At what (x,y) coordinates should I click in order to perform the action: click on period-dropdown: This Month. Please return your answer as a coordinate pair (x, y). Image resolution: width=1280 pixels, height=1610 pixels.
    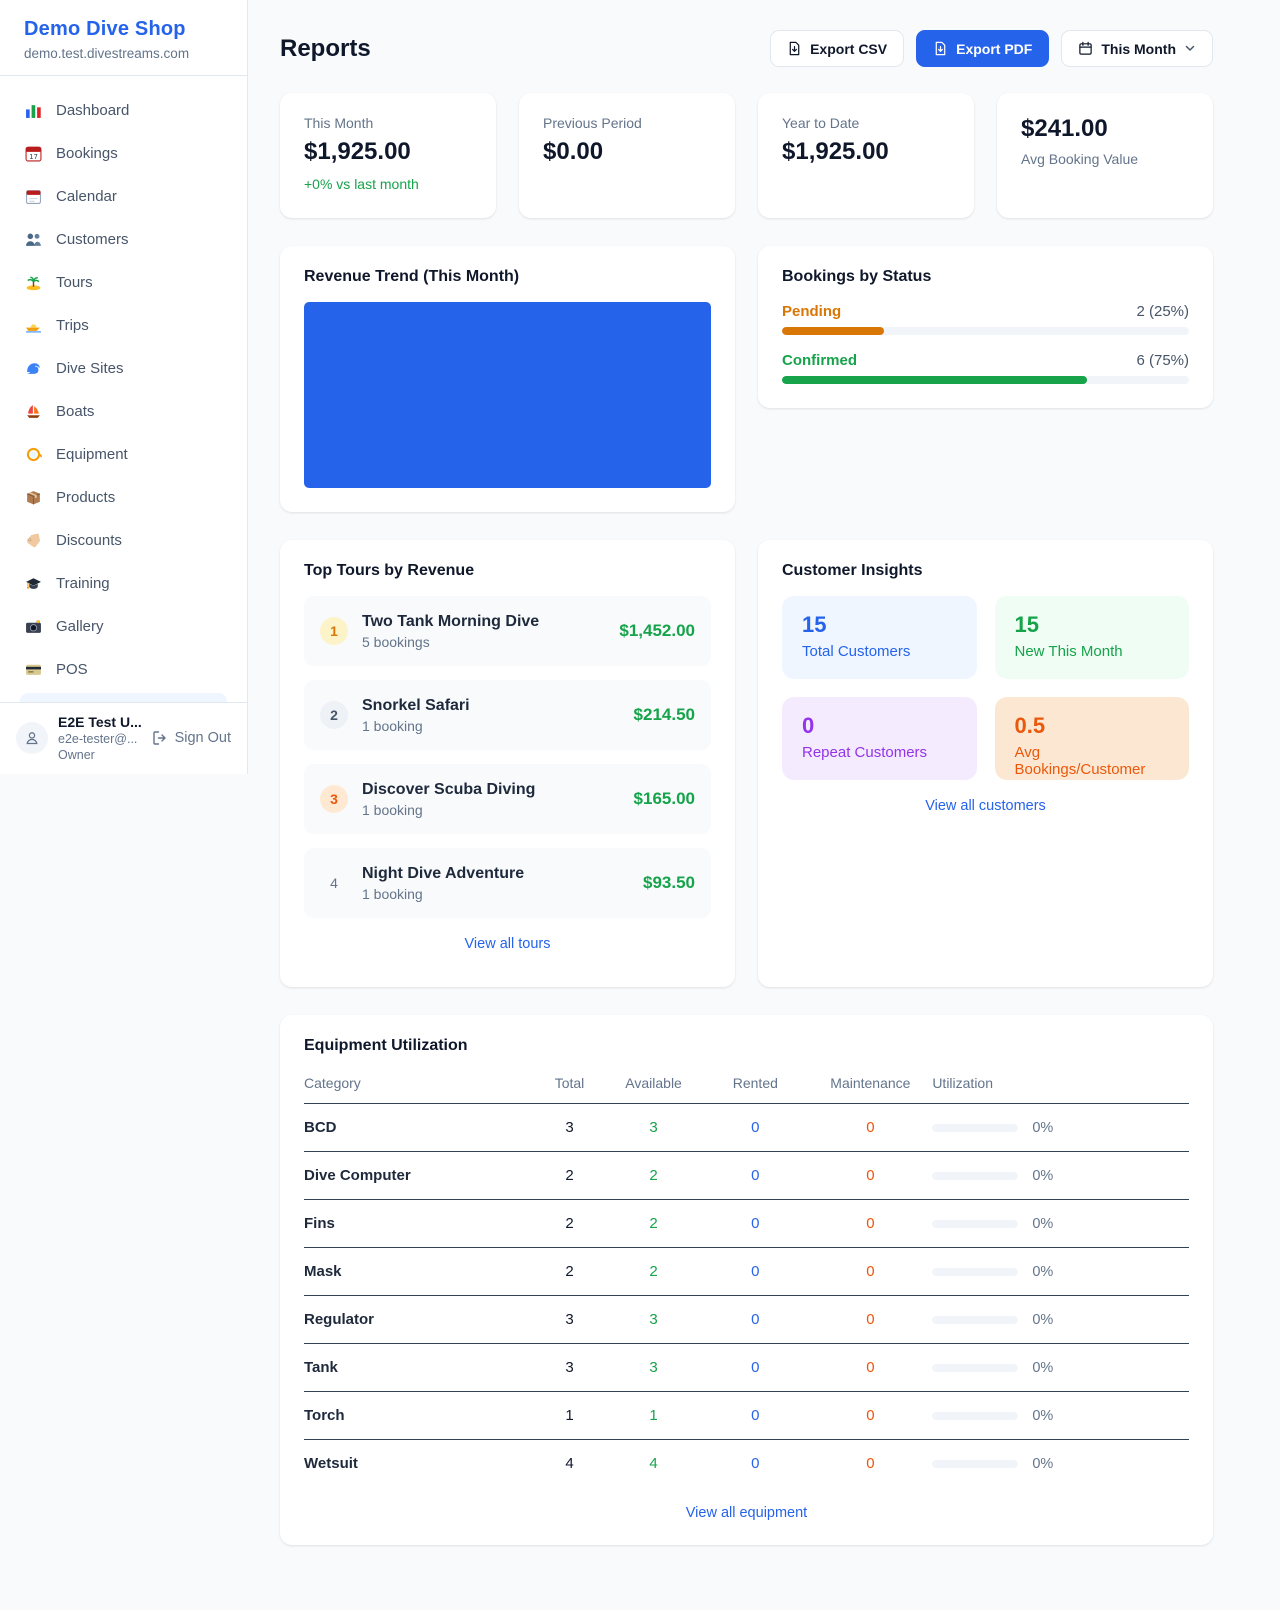
    Looking at the image, I should click on (1137, 48).